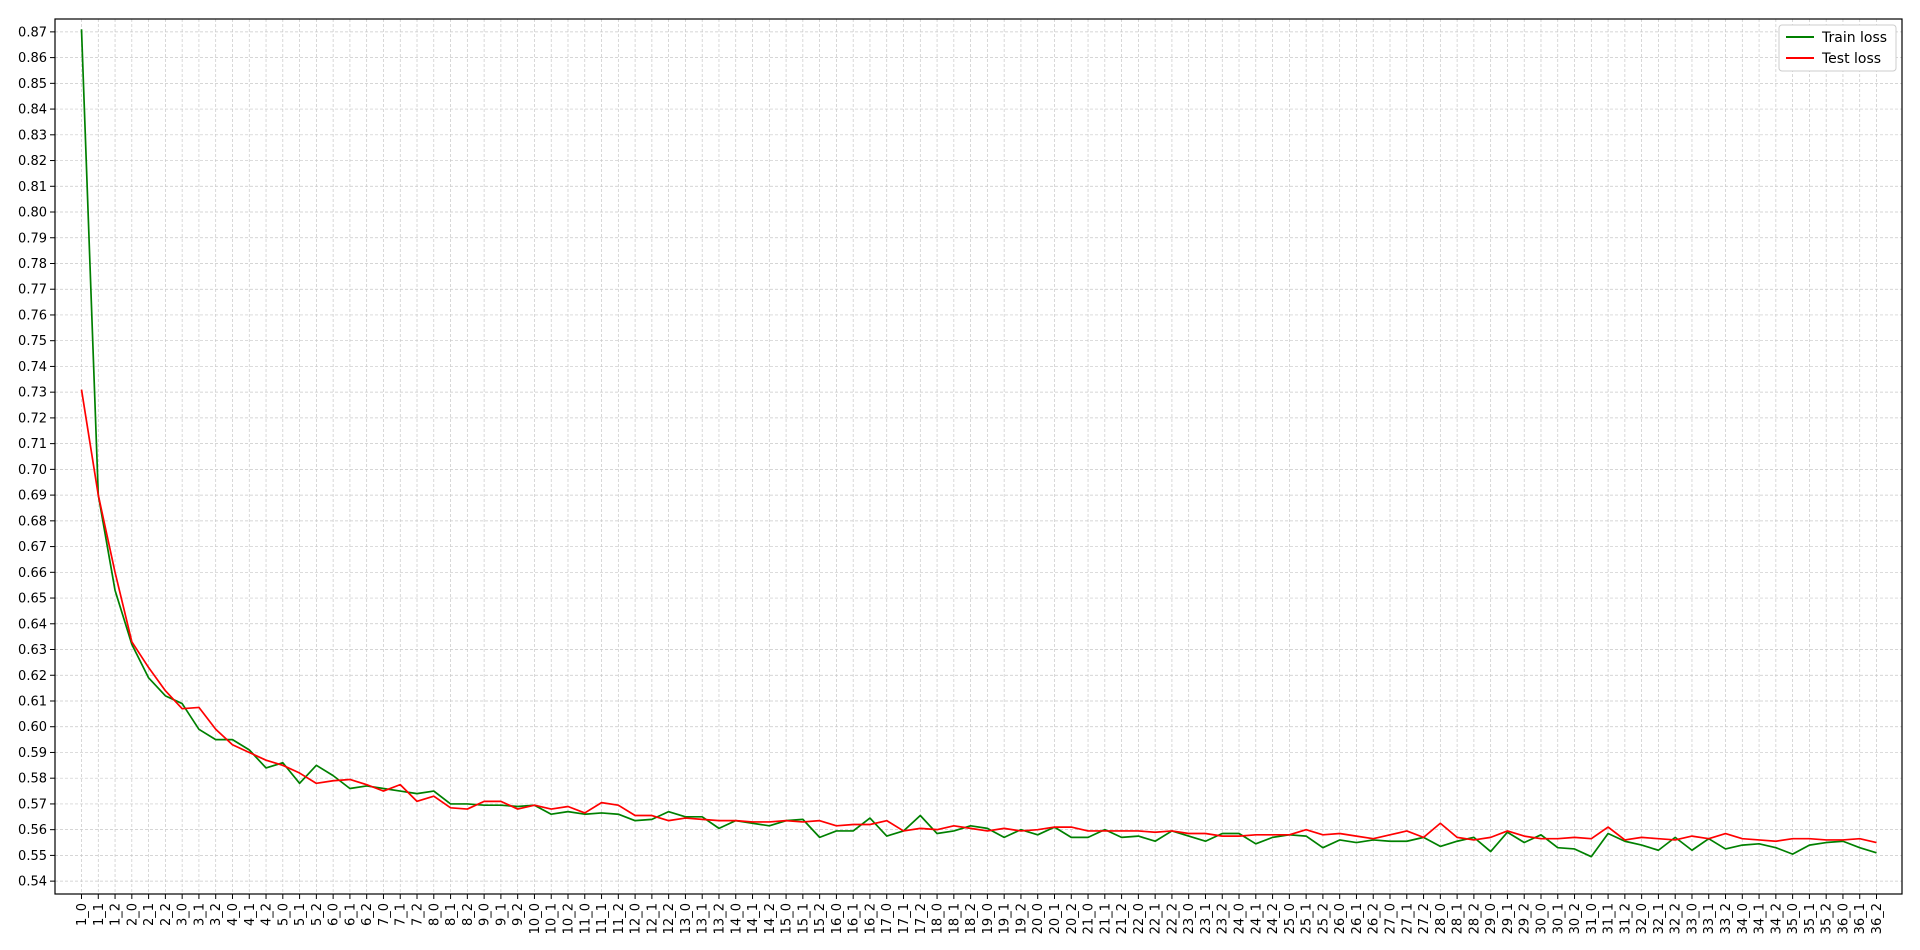 The image size is (1920, 950). Describe the element at coordinates (887, 918) in the screenshot. I see `x-tick-label: 17_0` at that location.